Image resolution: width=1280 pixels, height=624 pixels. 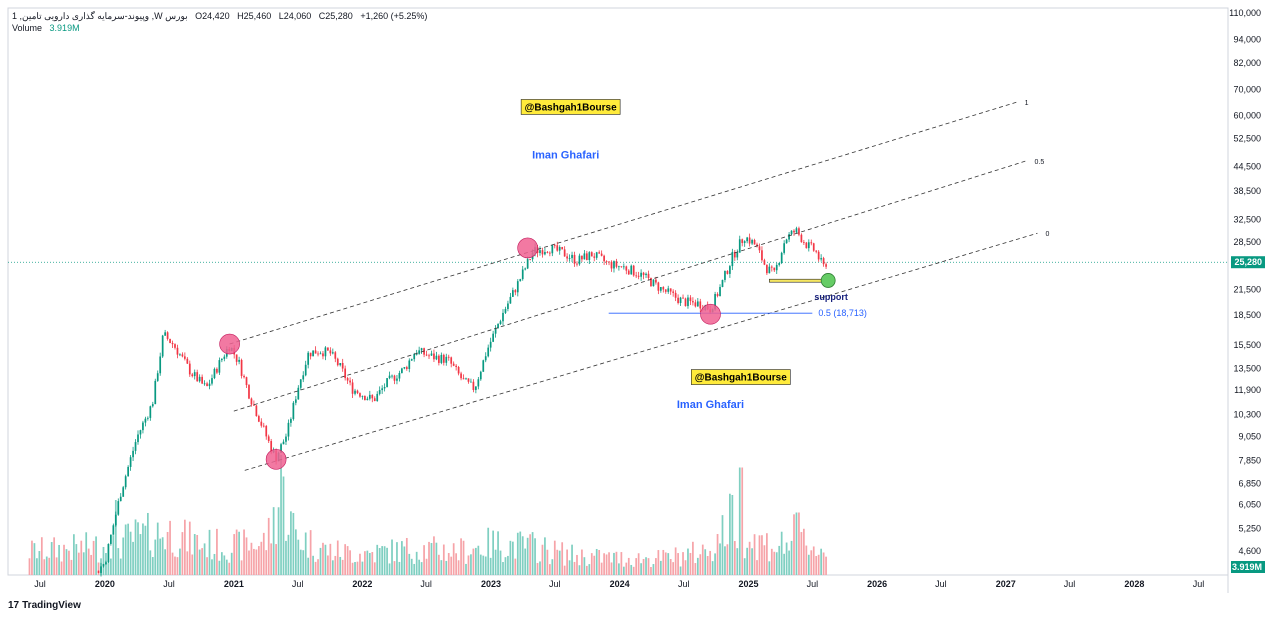 I want to click on y-tick-label: 110,000, so click(x=1245, y=13).